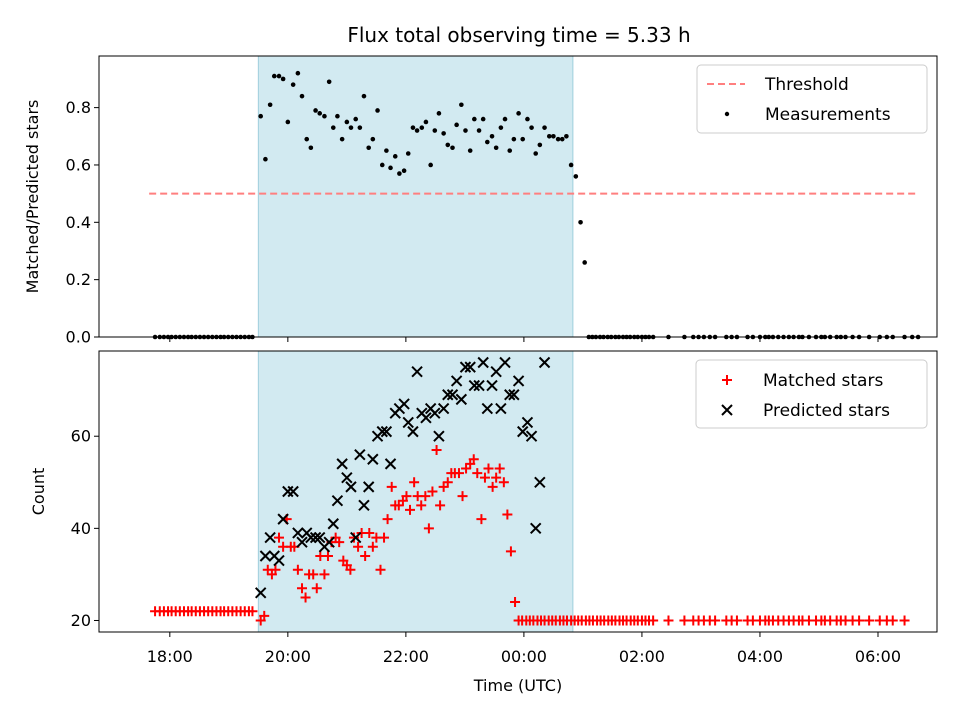  What do you see at coordinates (406, 656) in the screenshot?
I see `x-tick-label: 22:00` at bounding box center [406, 656].